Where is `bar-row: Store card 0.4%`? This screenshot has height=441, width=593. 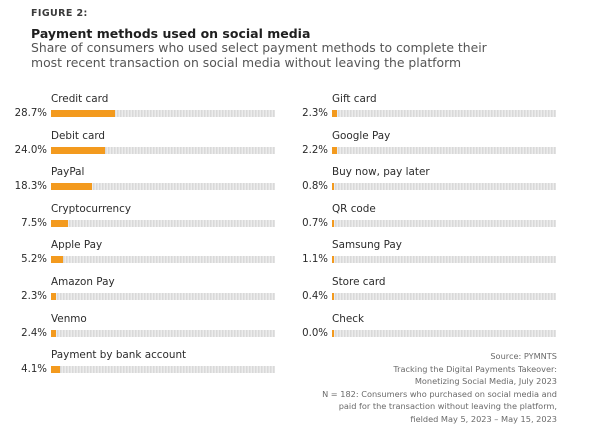
bar-row: Store card 0.4% is located at coordinates (296, 291).